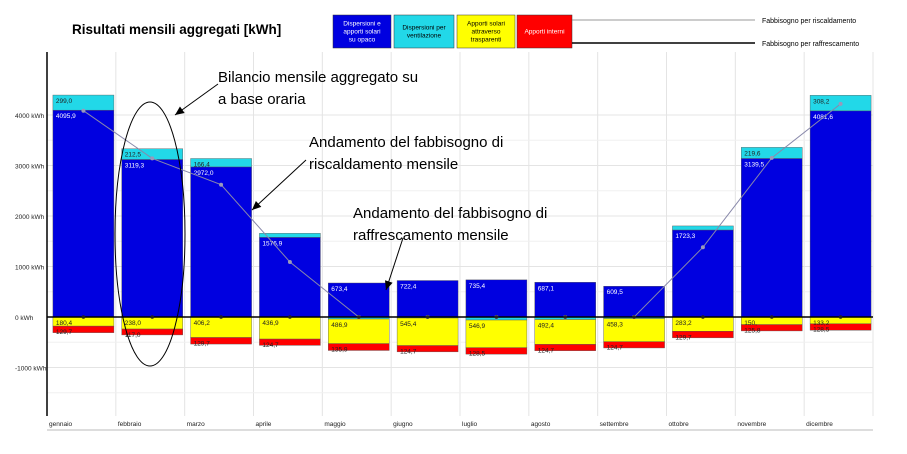 The width and height of the screenshot is (907, 454). What do you see at coordinates (272, 243) in the screenshot?
I see `bar-data-label: 1576,9` at bounding box center [272, 243].